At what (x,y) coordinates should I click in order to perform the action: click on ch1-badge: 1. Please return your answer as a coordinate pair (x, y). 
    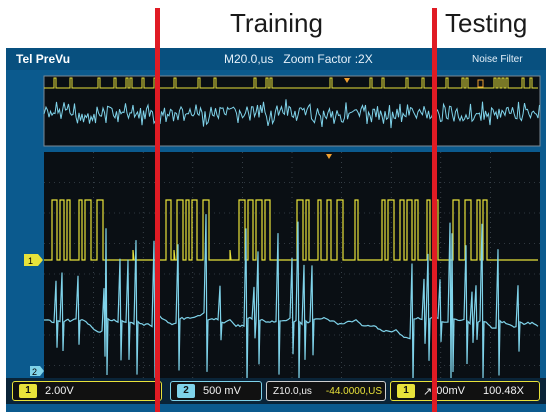
    Looking at the image, I should click on (28, 391).